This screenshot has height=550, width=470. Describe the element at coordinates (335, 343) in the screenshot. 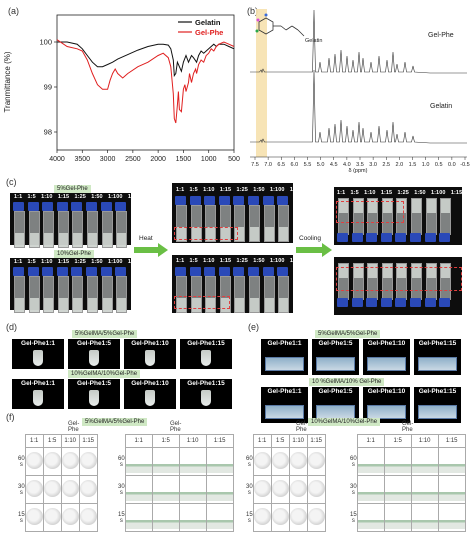

I see `tile-label: Gel-Phe1:5` at that location.